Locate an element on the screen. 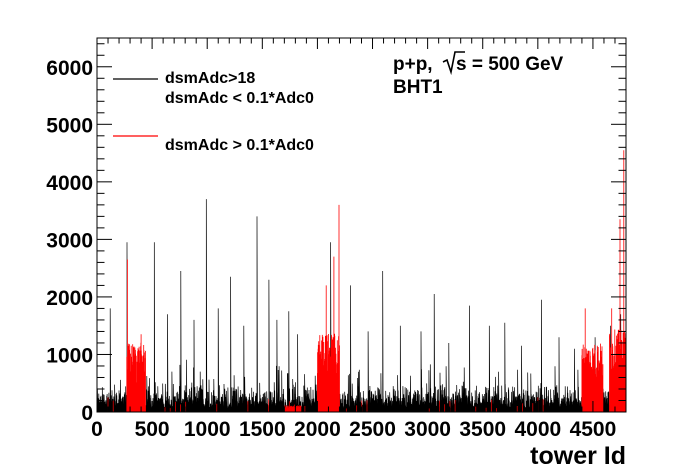  y-tick-label: 3000 is located at coordinates (69, 240).